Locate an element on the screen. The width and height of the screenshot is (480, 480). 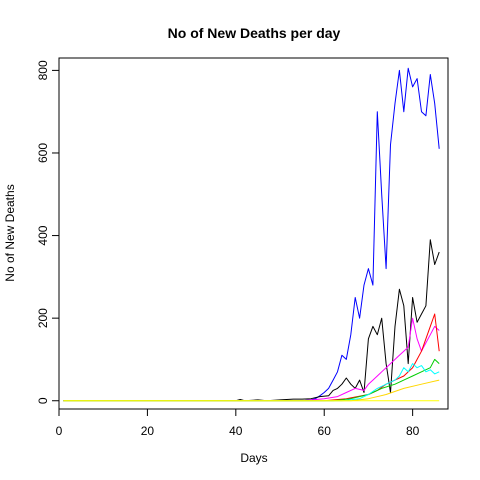
x-axis: 0 20 40 60 80 is located at coordinates (238, 423).